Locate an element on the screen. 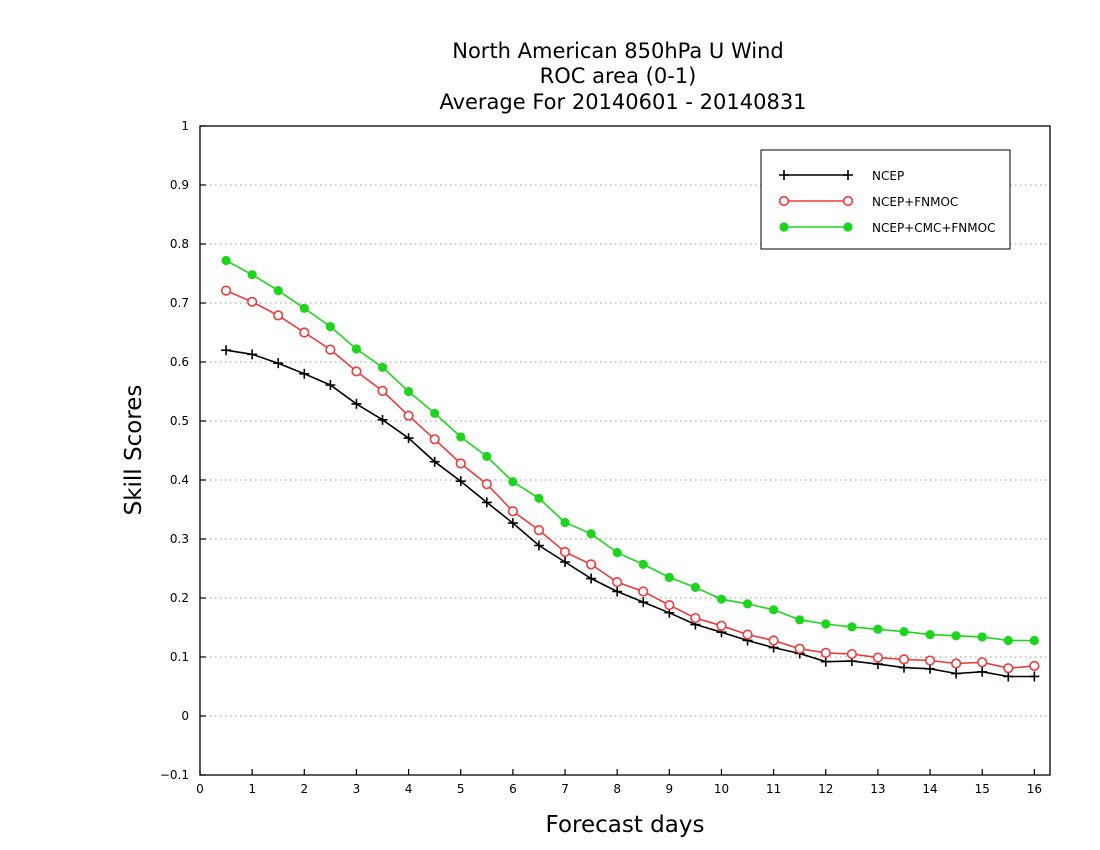 The image size is (1100, 850). x-tick-label: 14 is located at coordinates (929, 789).